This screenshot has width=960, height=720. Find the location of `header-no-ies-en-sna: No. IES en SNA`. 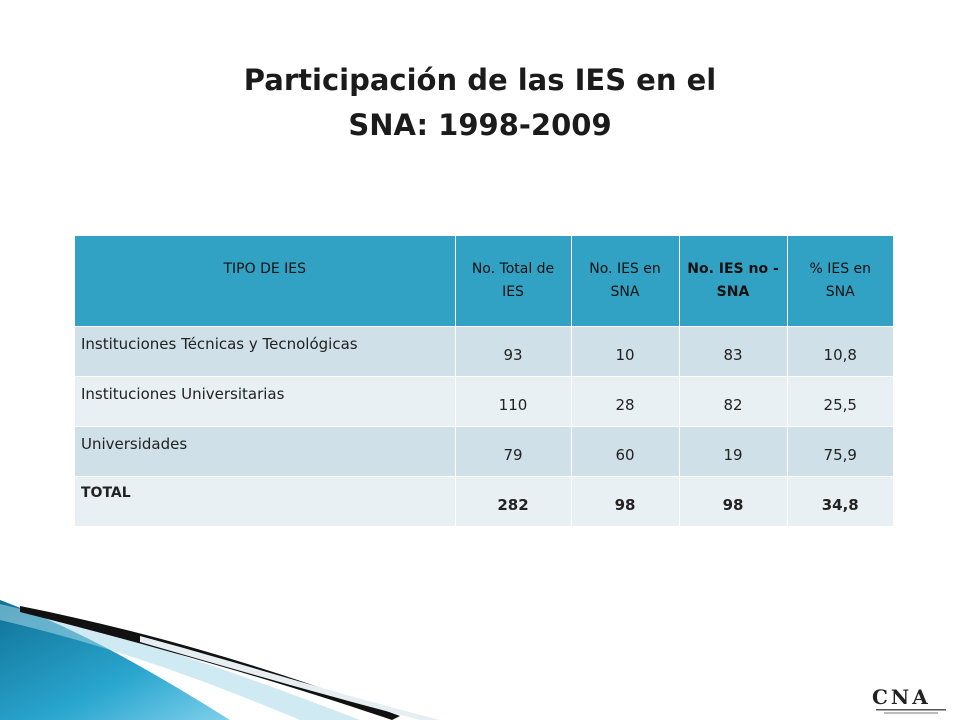

header-no-ies-en-sna: No. IES en SNA is located at coordinates (625, 281).